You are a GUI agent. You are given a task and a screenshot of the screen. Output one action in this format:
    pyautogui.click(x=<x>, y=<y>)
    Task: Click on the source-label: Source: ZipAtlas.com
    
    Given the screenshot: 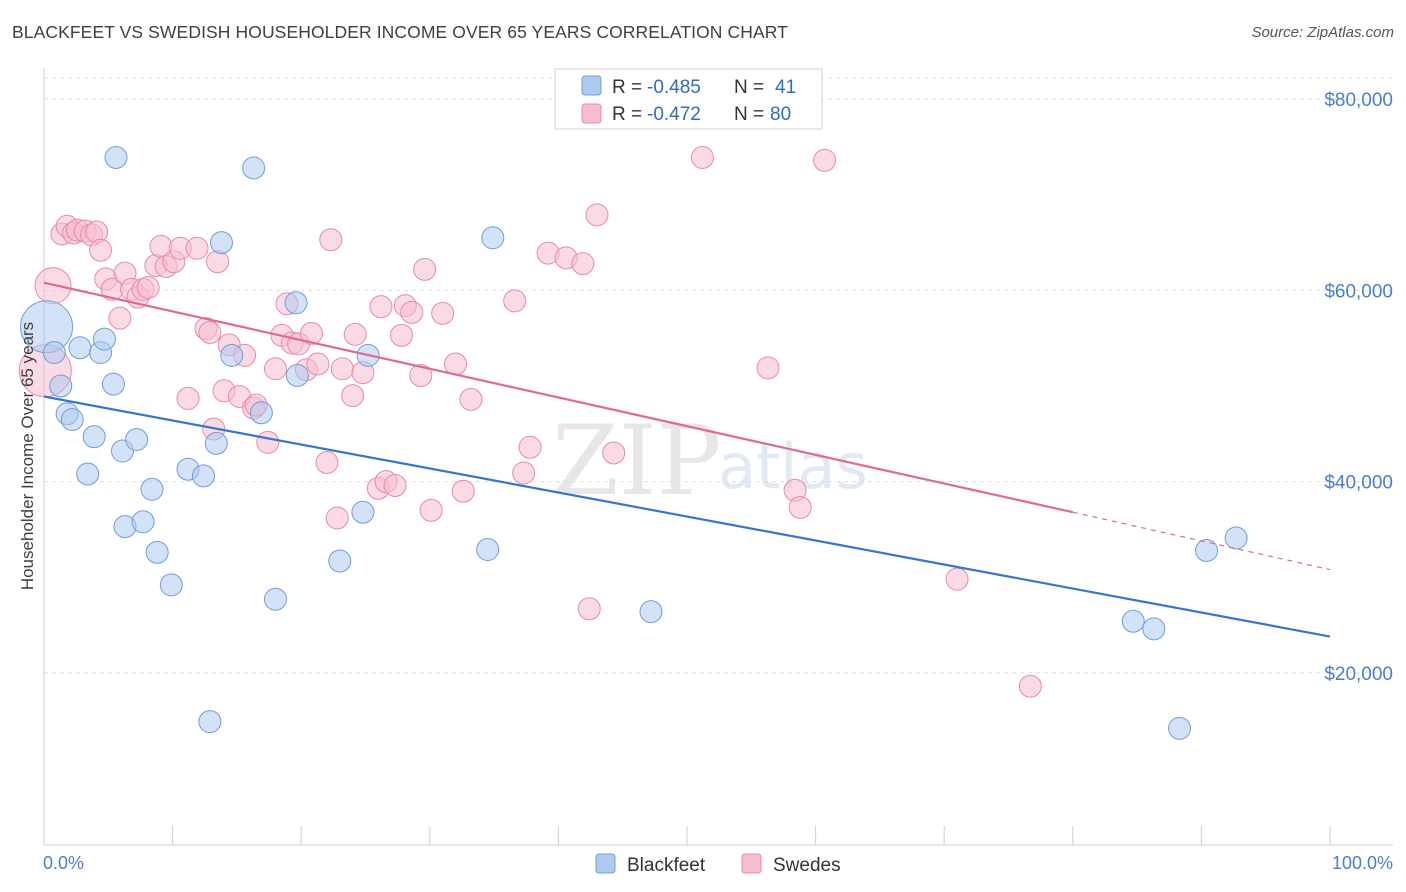 What is the action you would take?
    pyautogui.click(x=1322, y=32)
    